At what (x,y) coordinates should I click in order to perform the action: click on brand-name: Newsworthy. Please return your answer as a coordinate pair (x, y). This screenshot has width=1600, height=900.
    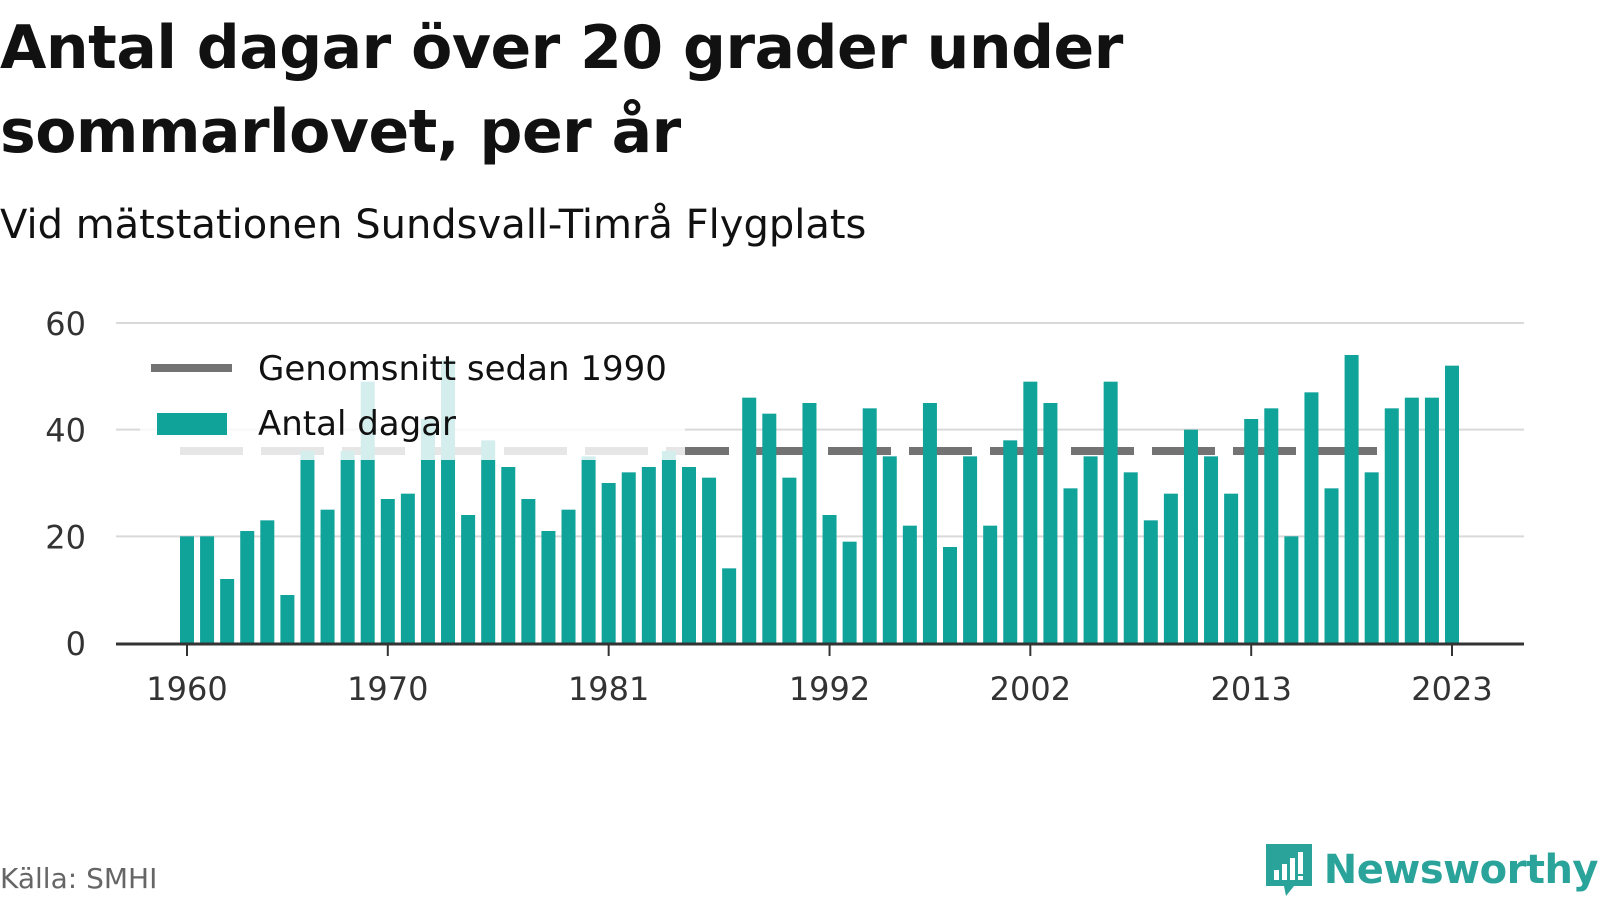
    Looking at the image, I should click on (1461, 870).